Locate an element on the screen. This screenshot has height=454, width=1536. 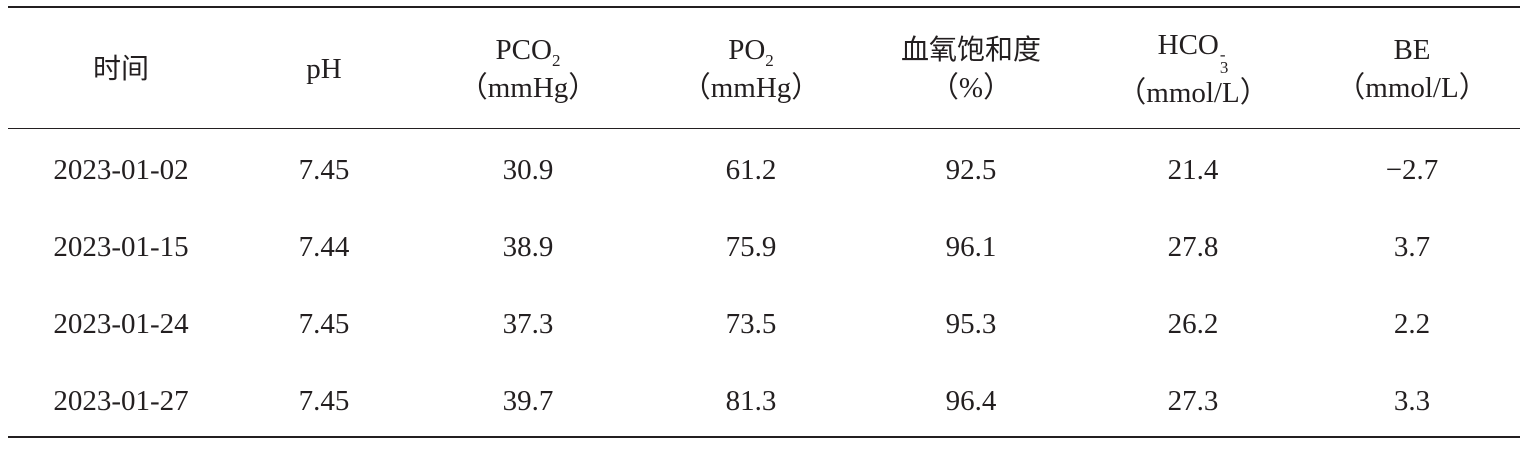
header-spo2-unit: （%） is located at coordinates (971, 88).